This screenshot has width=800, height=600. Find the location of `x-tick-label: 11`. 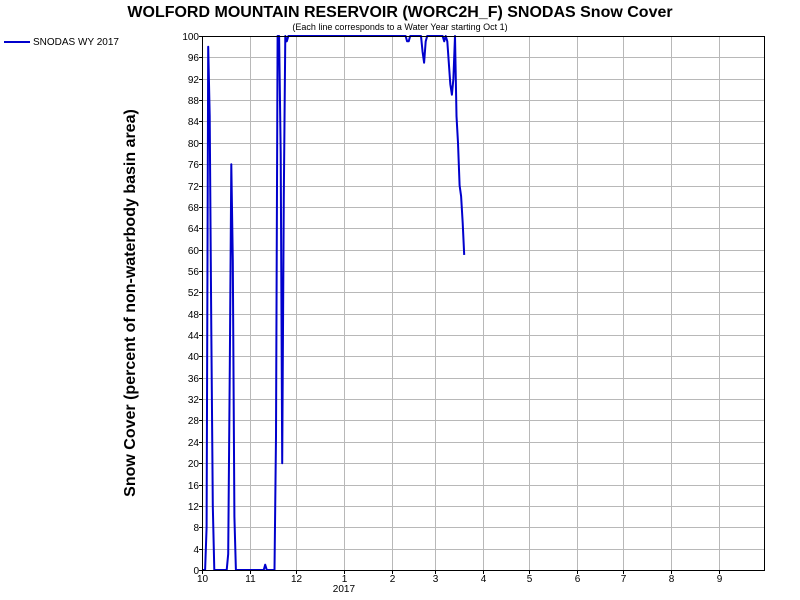

x-tick-label: 11 is located at coordinates (250, 579).